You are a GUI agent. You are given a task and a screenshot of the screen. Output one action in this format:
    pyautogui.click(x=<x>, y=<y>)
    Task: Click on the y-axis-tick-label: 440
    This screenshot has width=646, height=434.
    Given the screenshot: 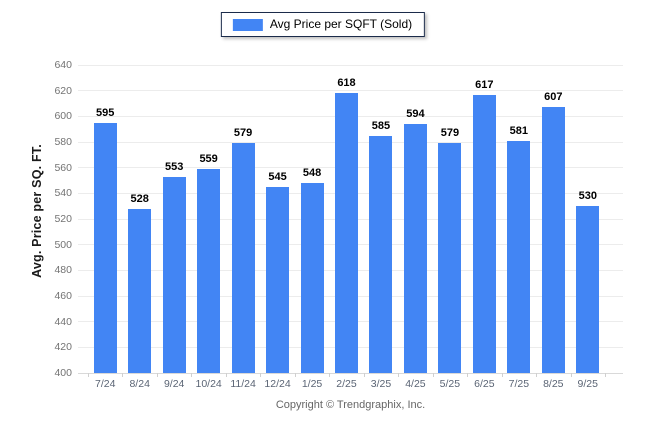 What is the action you would take?
    pyautogui.click(x=63, y=321)
    